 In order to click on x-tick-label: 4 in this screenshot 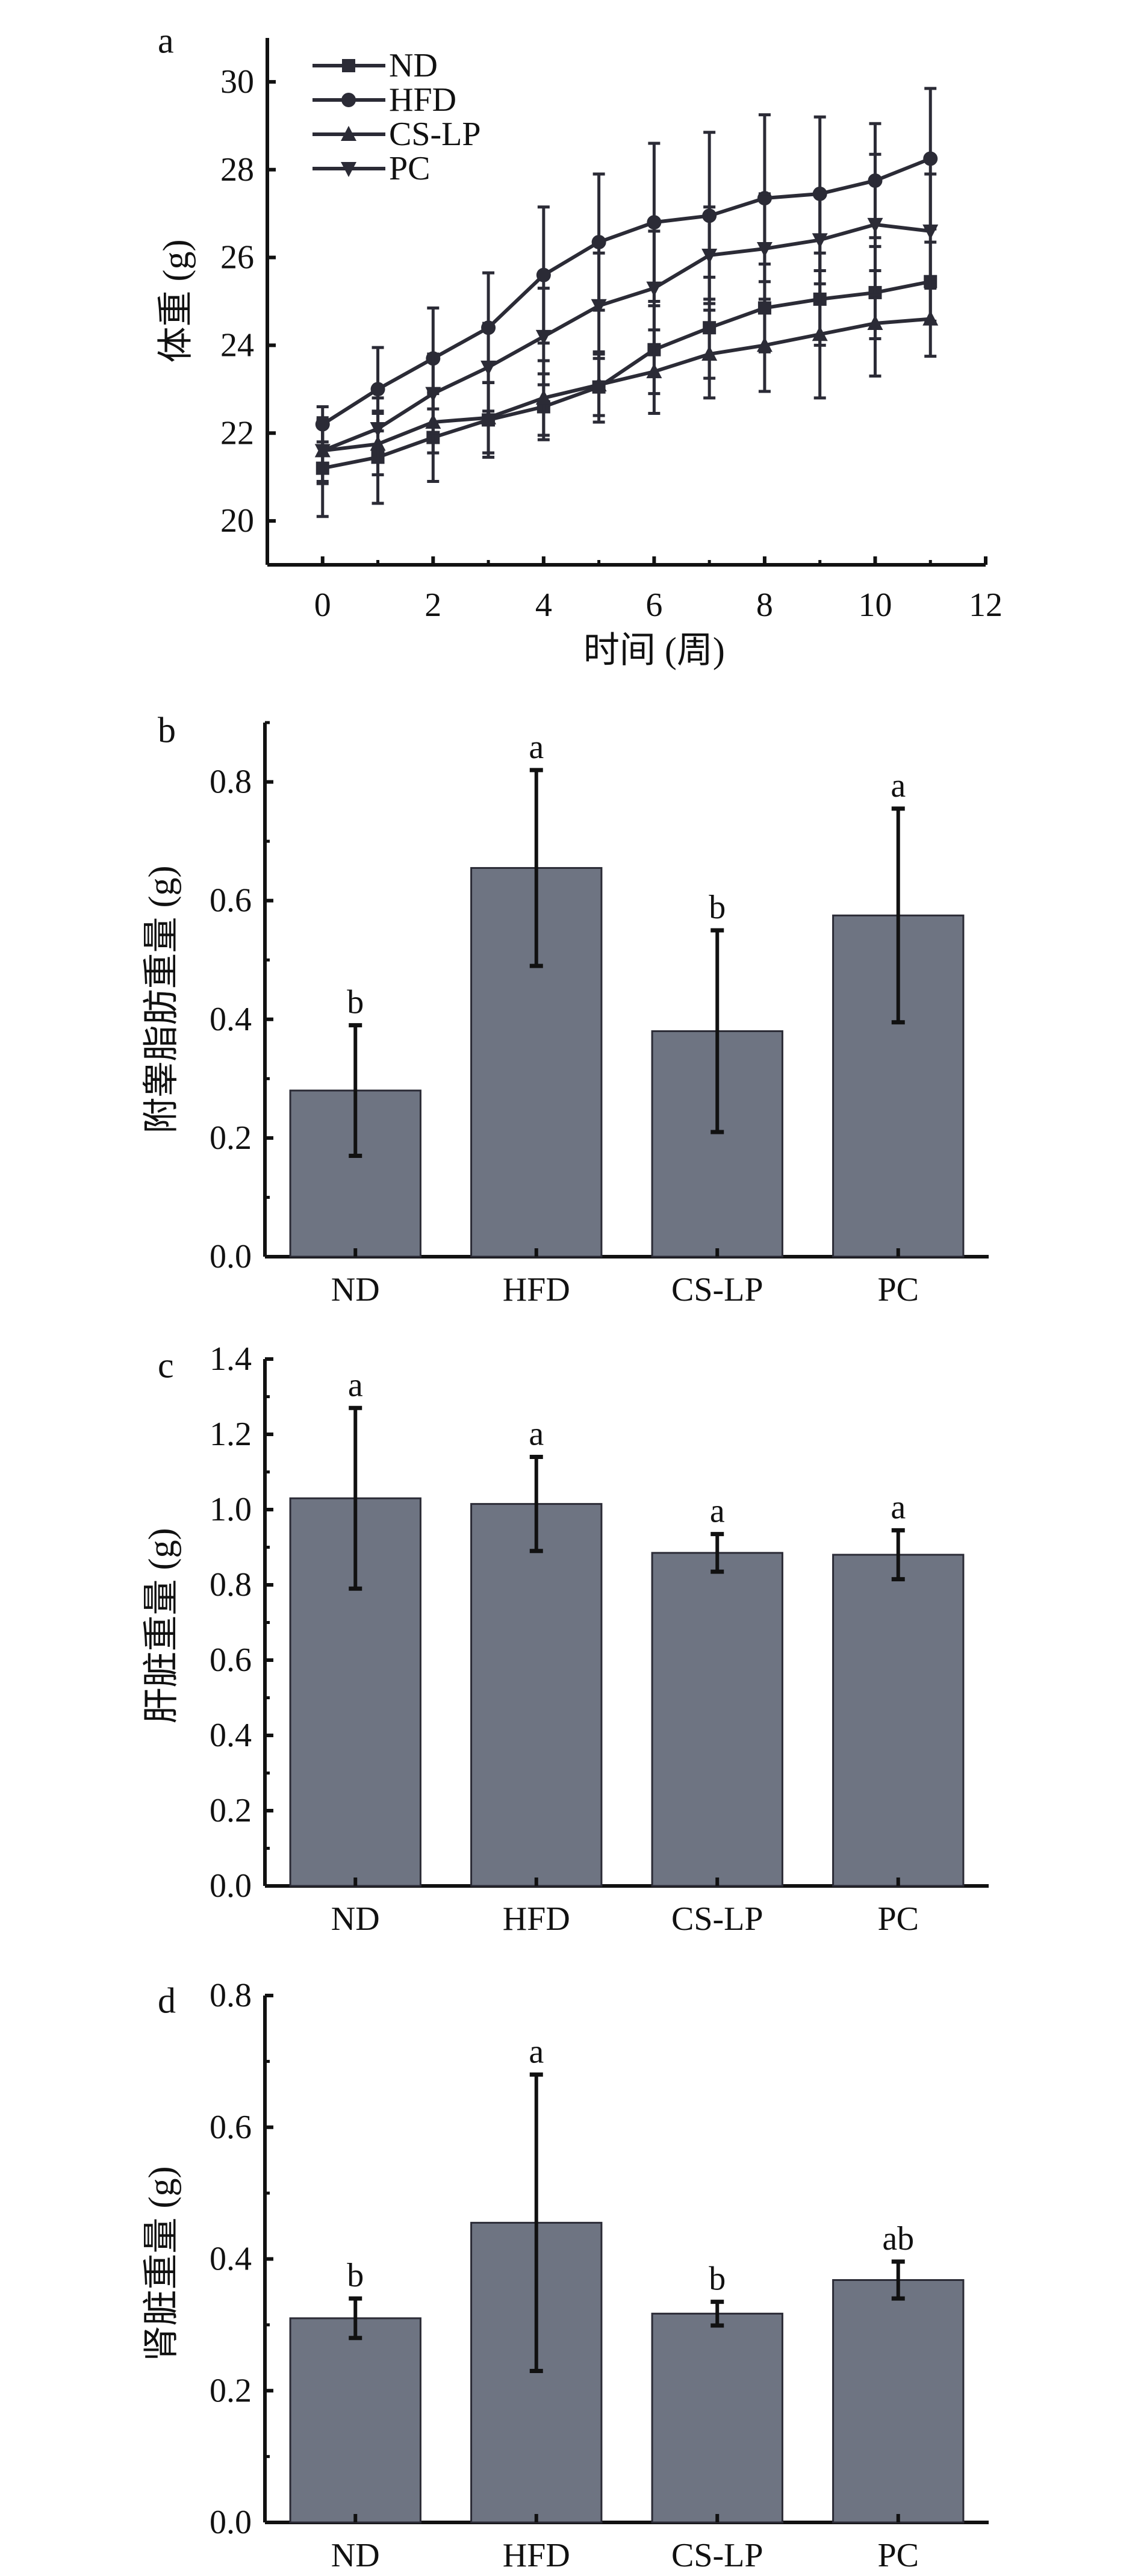, I will do `click(543, 605)`.